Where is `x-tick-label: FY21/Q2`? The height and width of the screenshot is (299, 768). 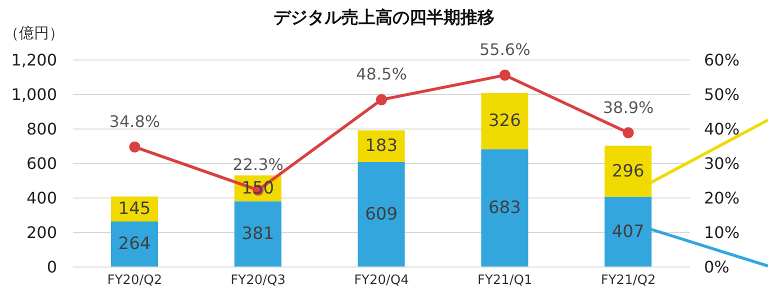 x-tick-label: FY21/Q2 is located at coordinates (628, 280).